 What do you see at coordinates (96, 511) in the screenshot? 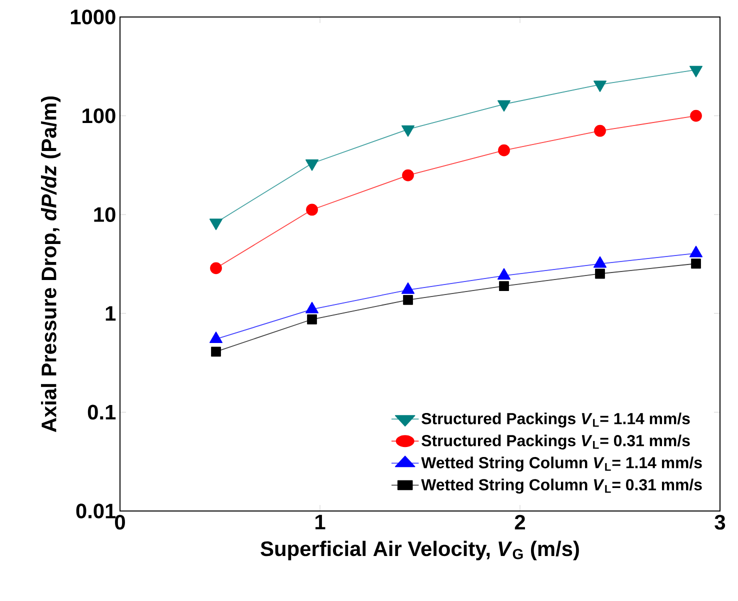
I see `y-tick-label: 0.01` at bounding box center [96, 511].